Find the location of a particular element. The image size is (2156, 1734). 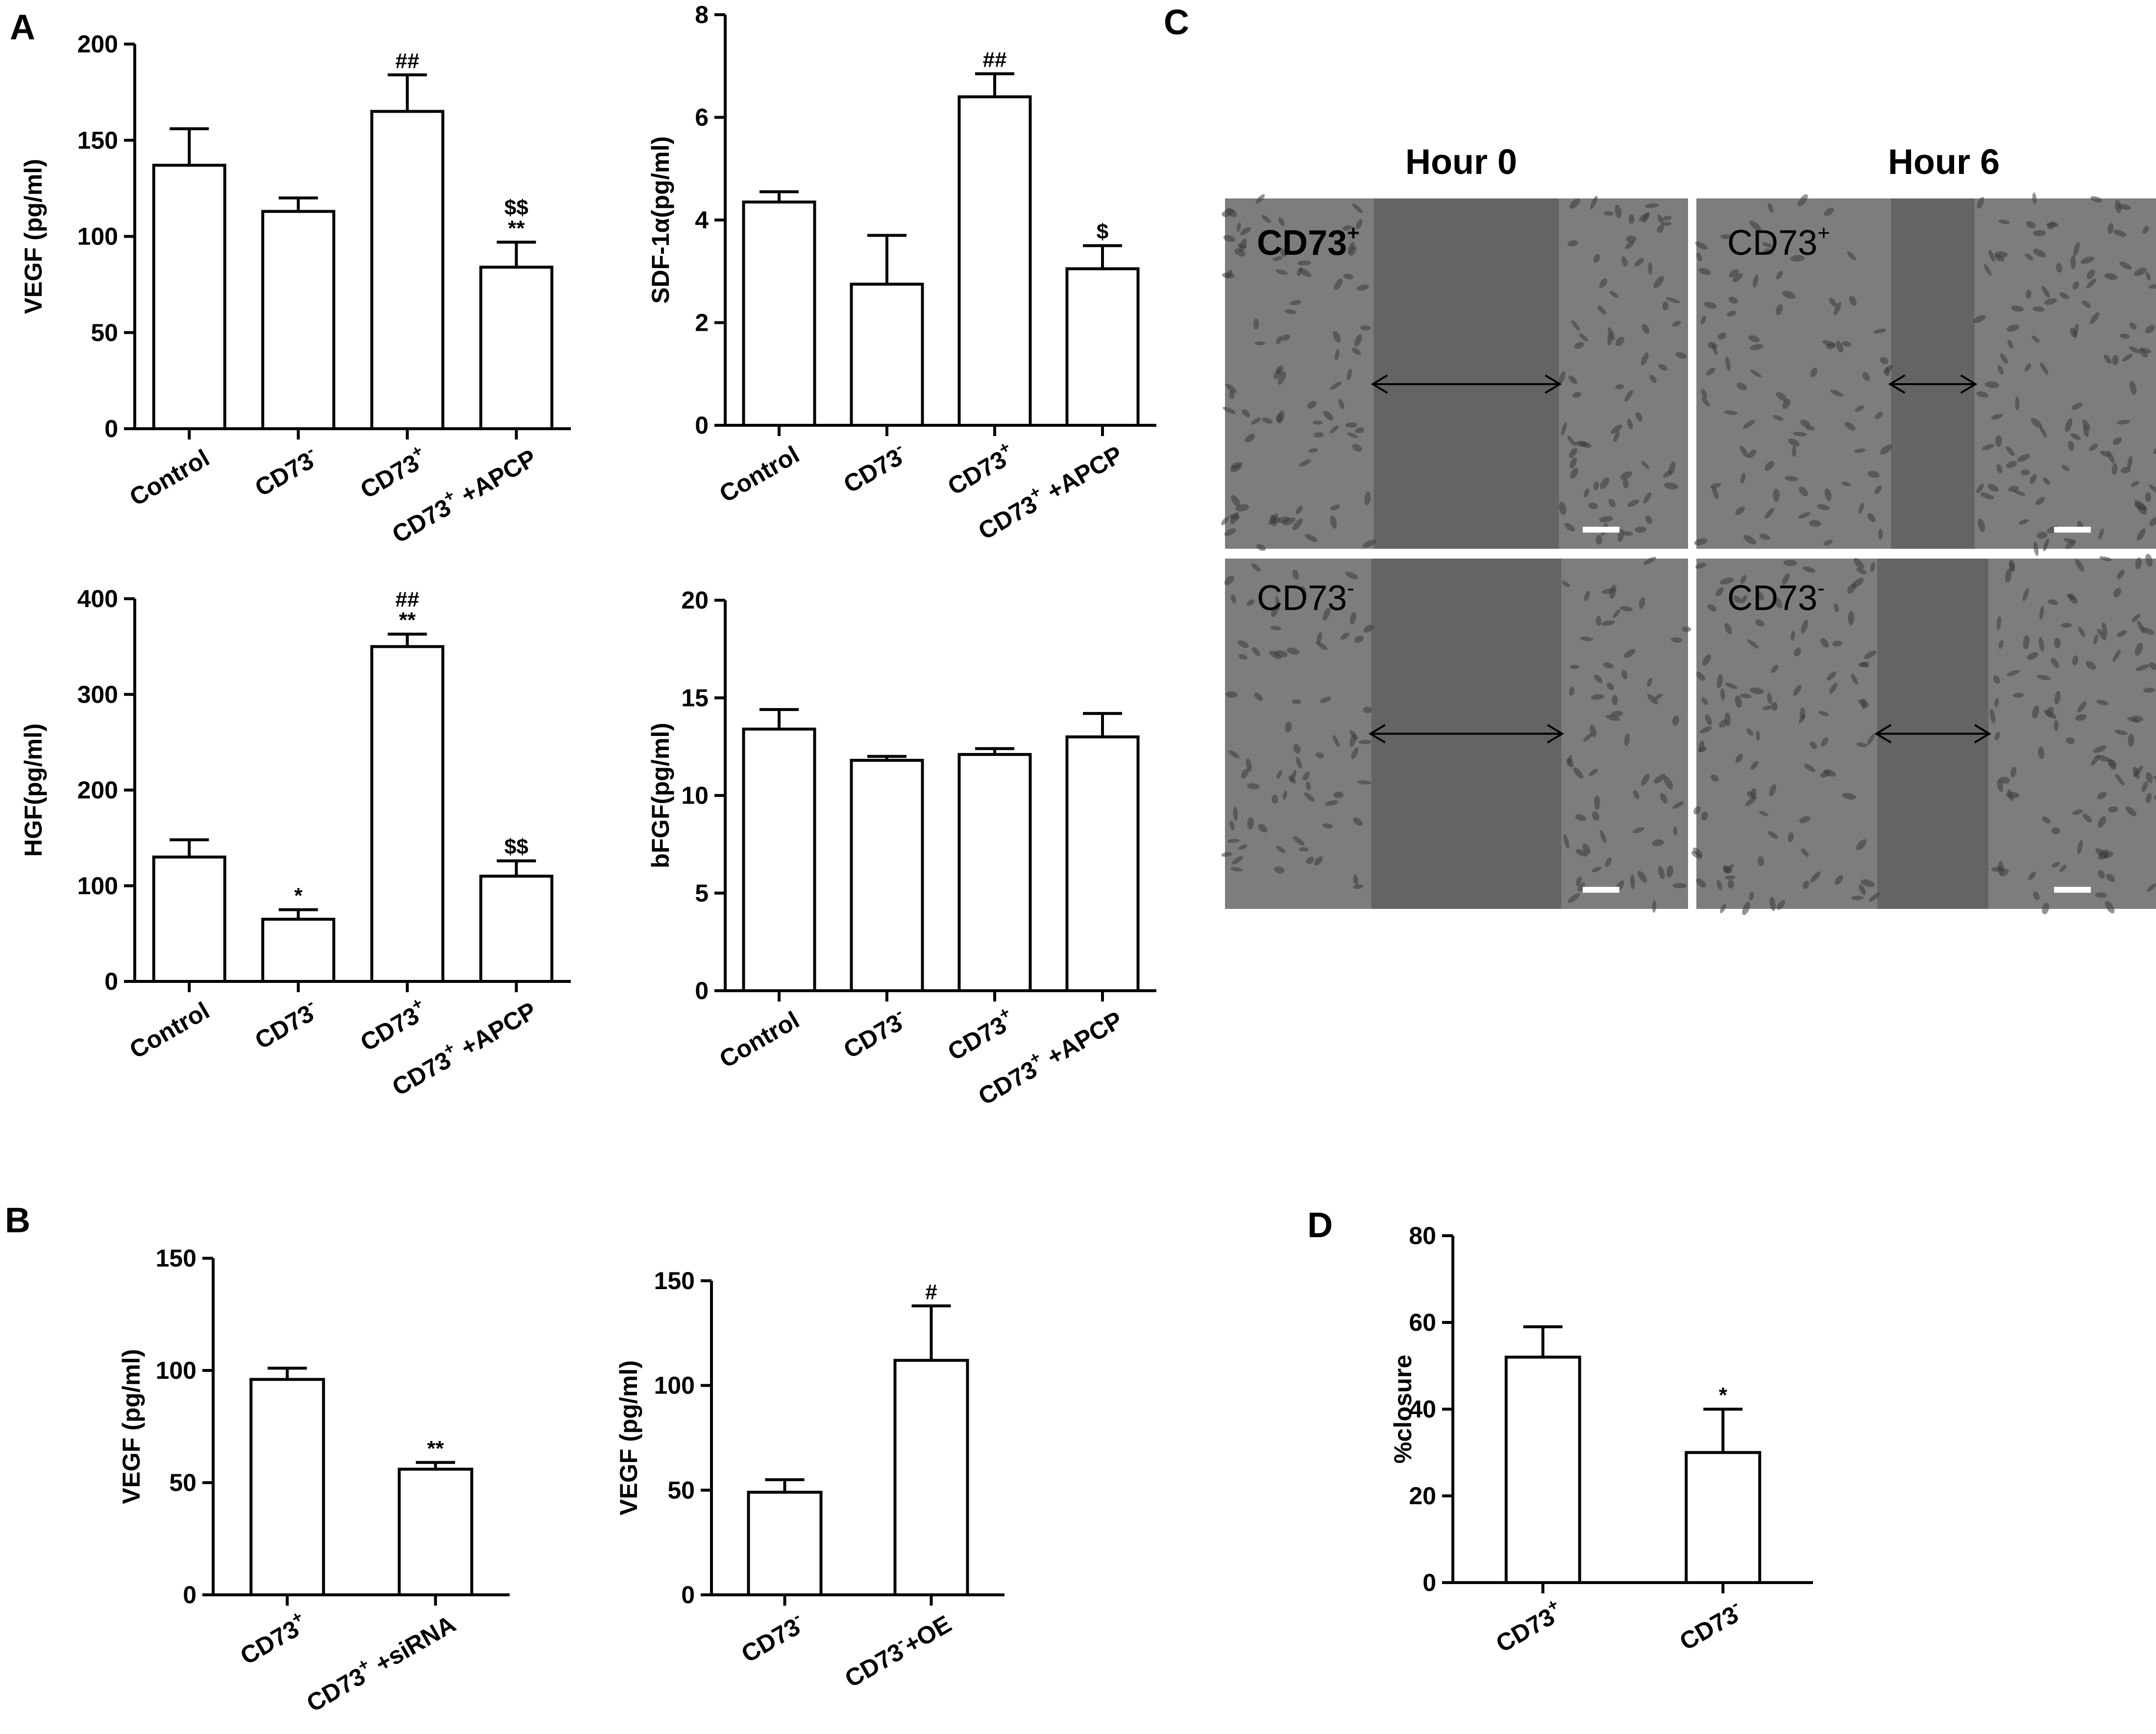

micro-col-title-hour0: Hour 0 is located at coordinates (1461, 162).